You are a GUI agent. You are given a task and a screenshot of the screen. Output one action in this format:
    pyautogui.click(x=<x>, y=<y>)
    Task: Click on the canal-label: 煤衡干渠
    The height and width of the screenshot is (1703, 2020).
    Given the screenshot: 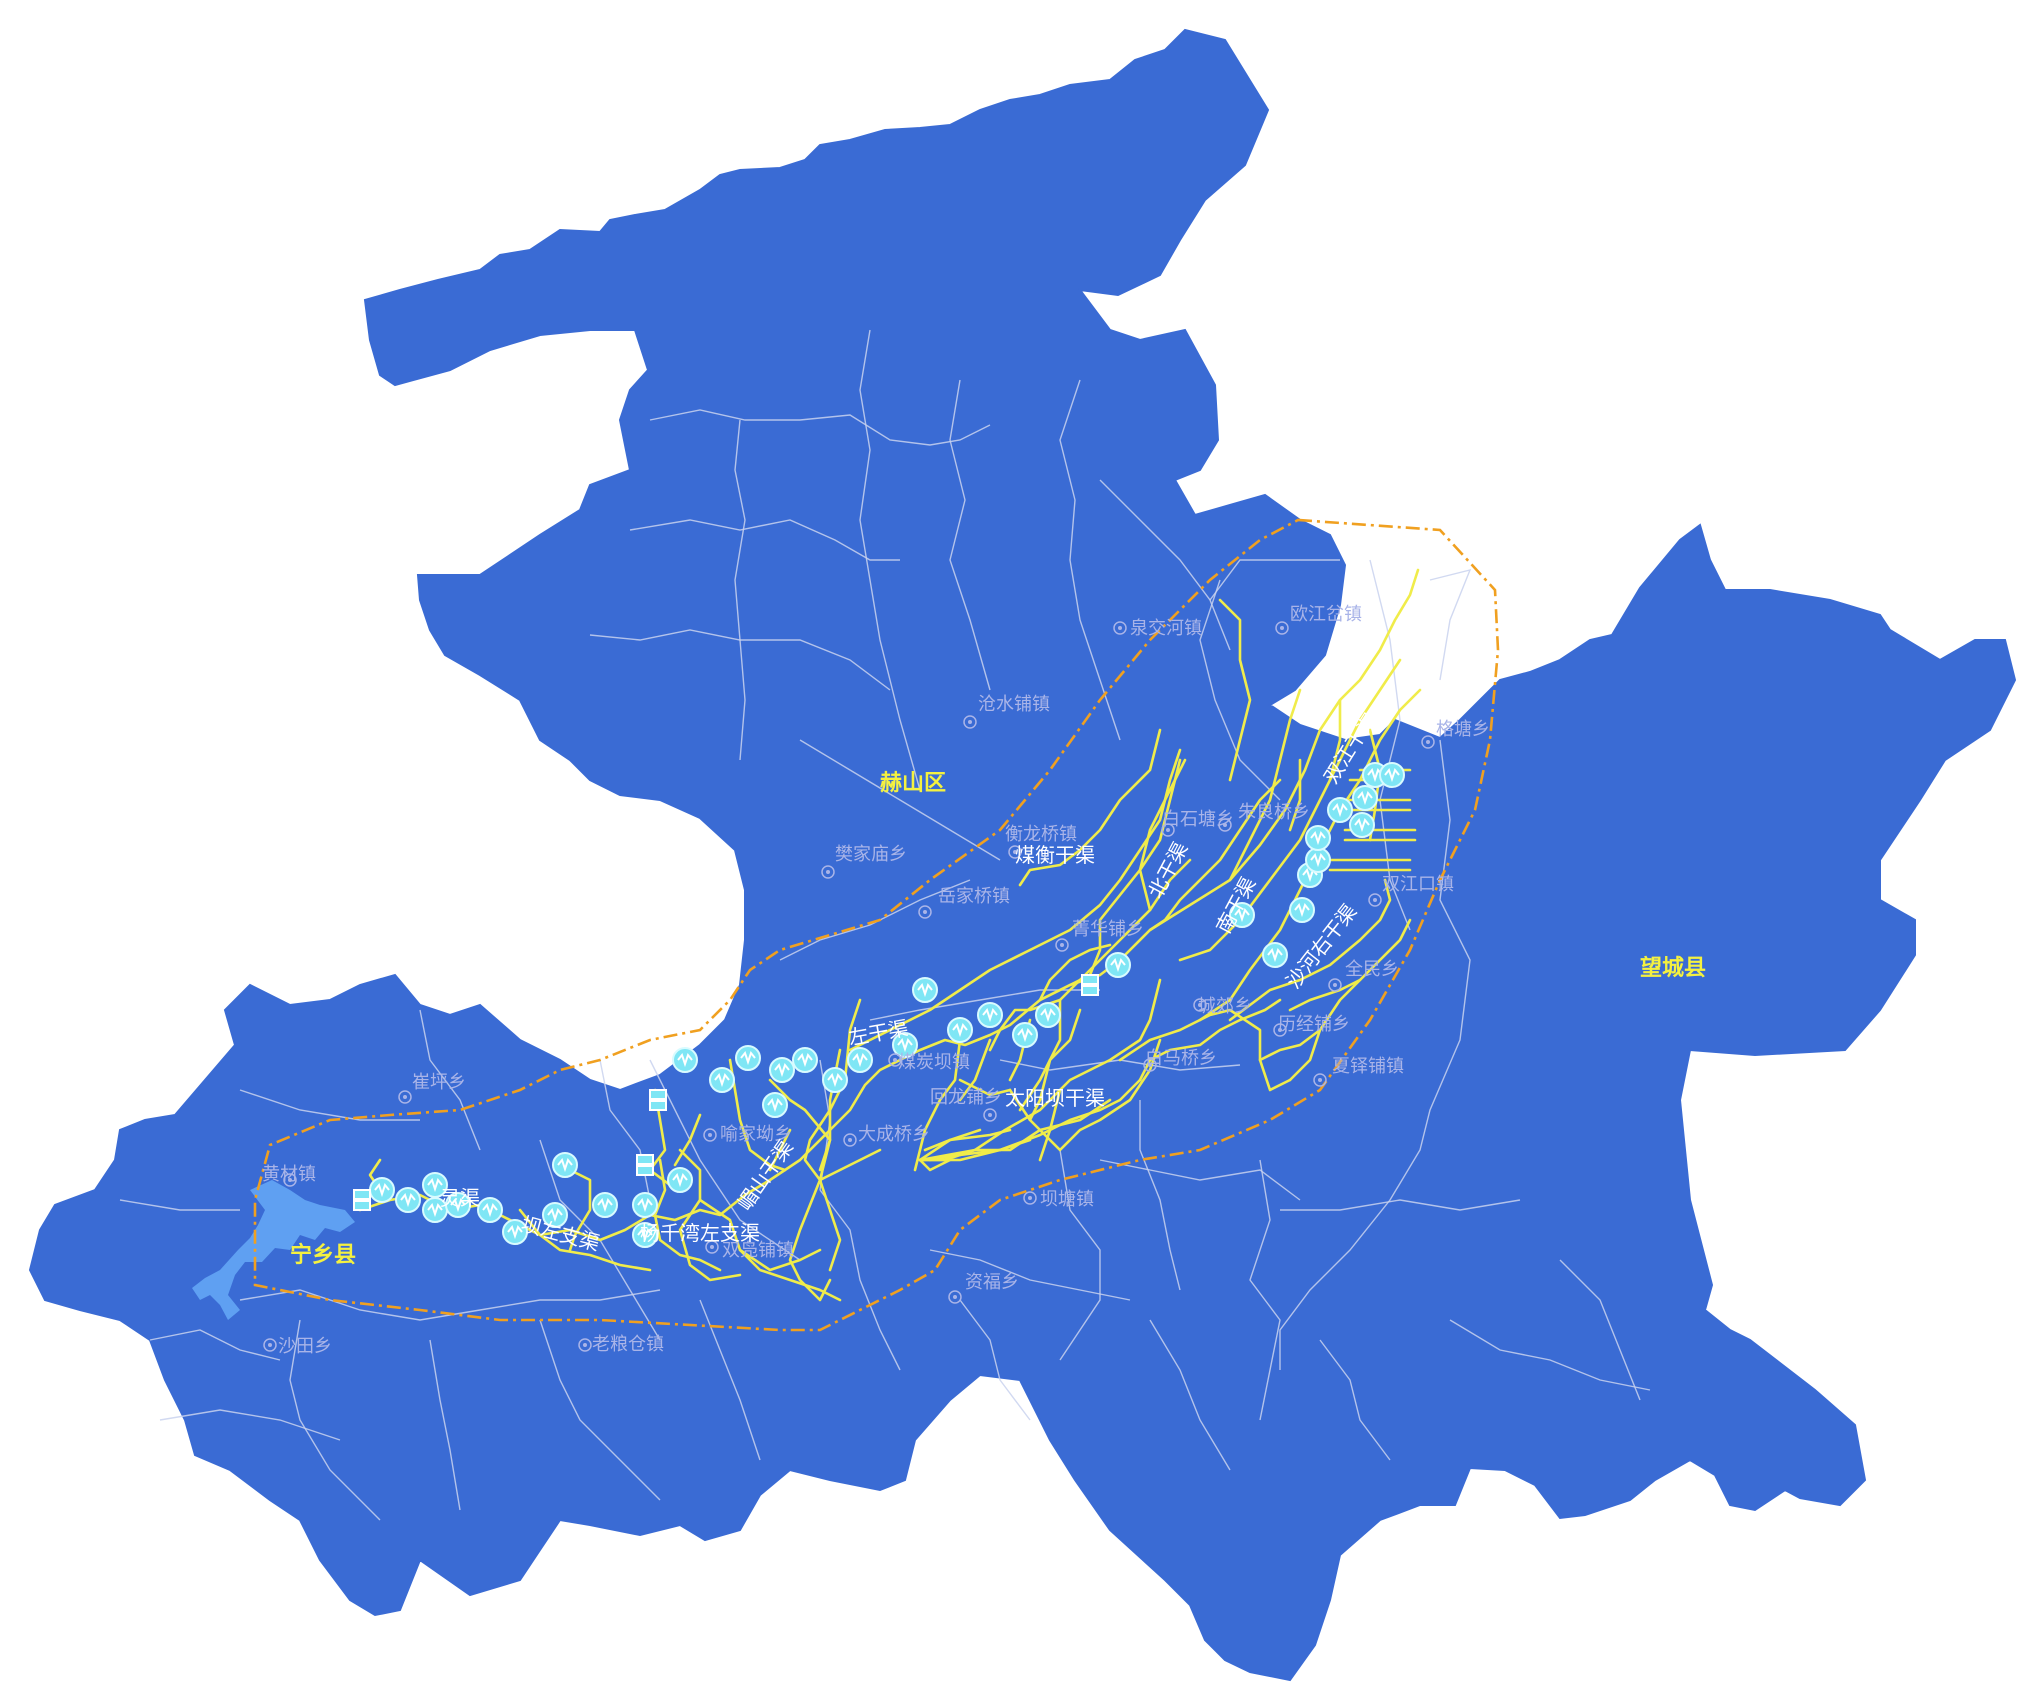 What is the action you would take?
    pyautogui.click(x=1055, y=855)
    